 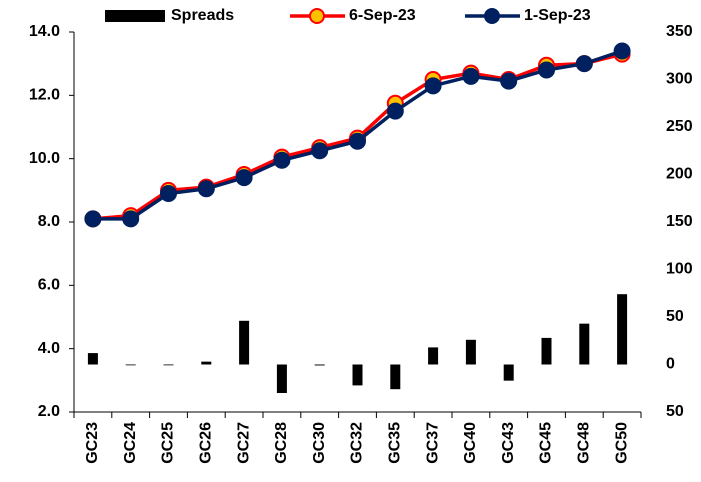 What do you see at coordinates (92, 443) in the screenshot?
I see `x-tick-label: GC23` at bounding box center [92, 443].